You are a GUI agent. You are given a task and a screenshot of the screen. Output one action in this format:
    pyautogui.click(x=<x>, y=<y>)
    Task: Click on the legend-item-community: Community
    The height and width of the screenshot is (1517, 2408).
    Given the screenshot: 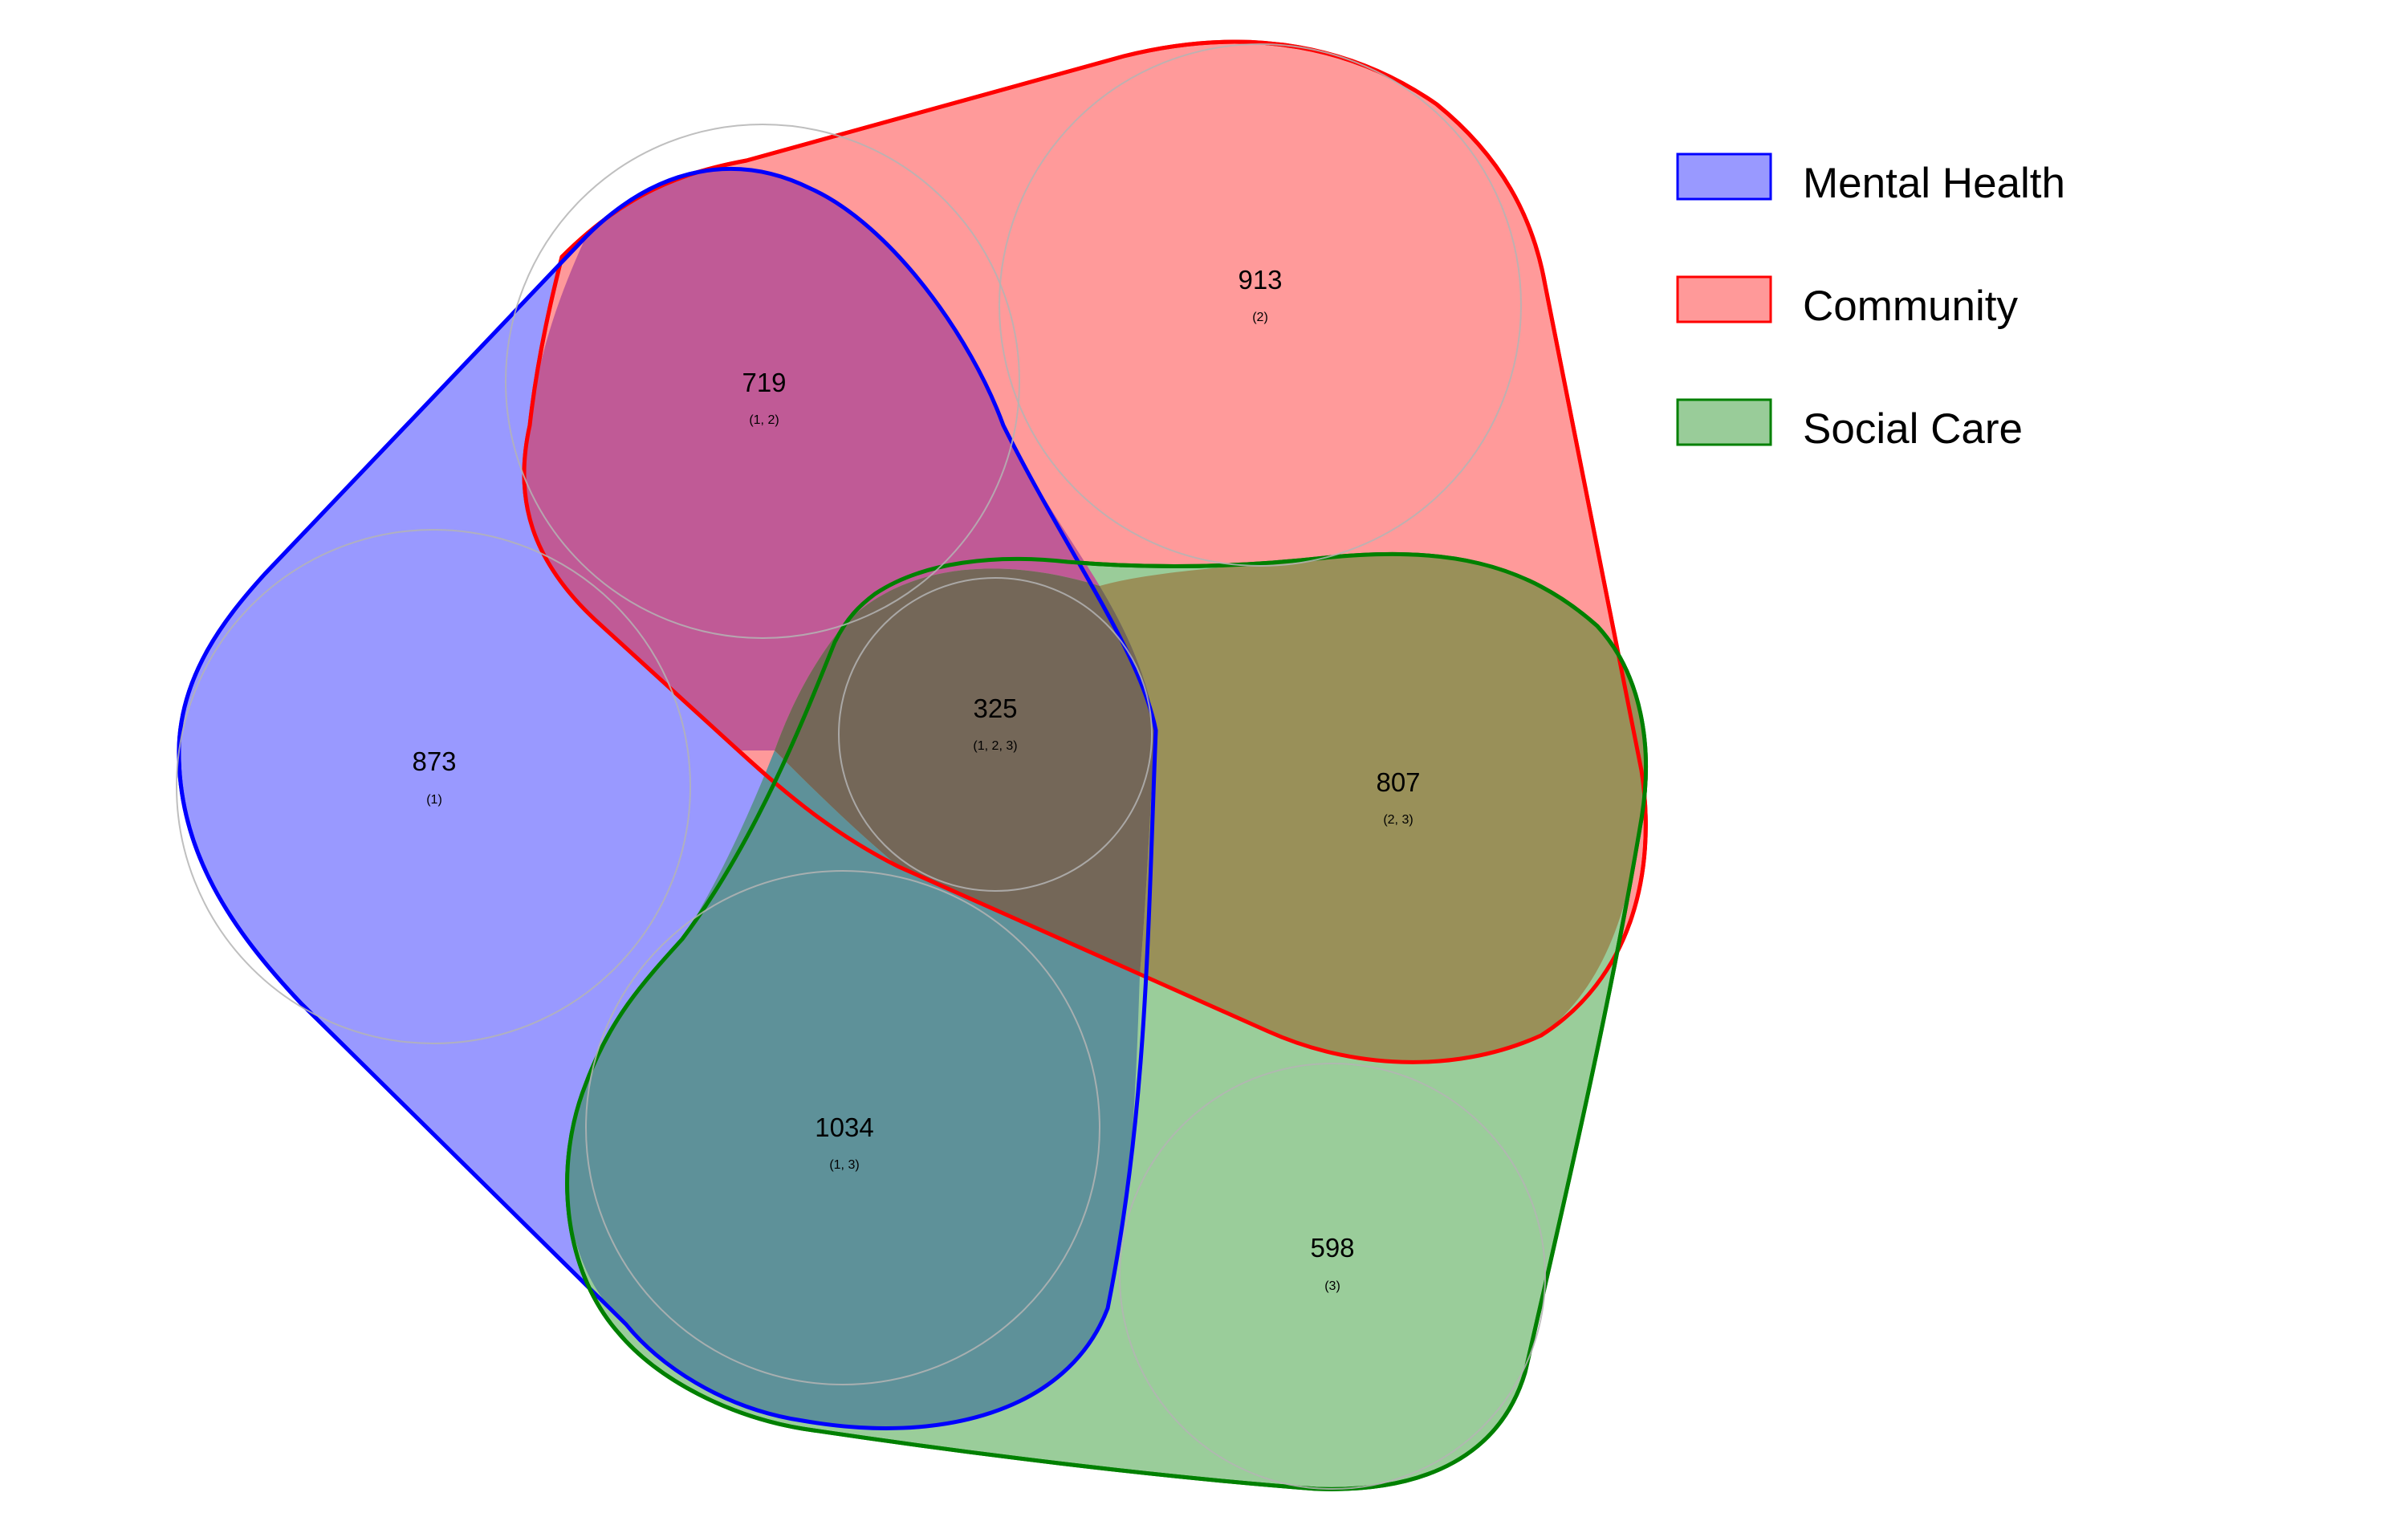 What is the action you would take?
    pyautogui.click(x=1847, y=302)
    